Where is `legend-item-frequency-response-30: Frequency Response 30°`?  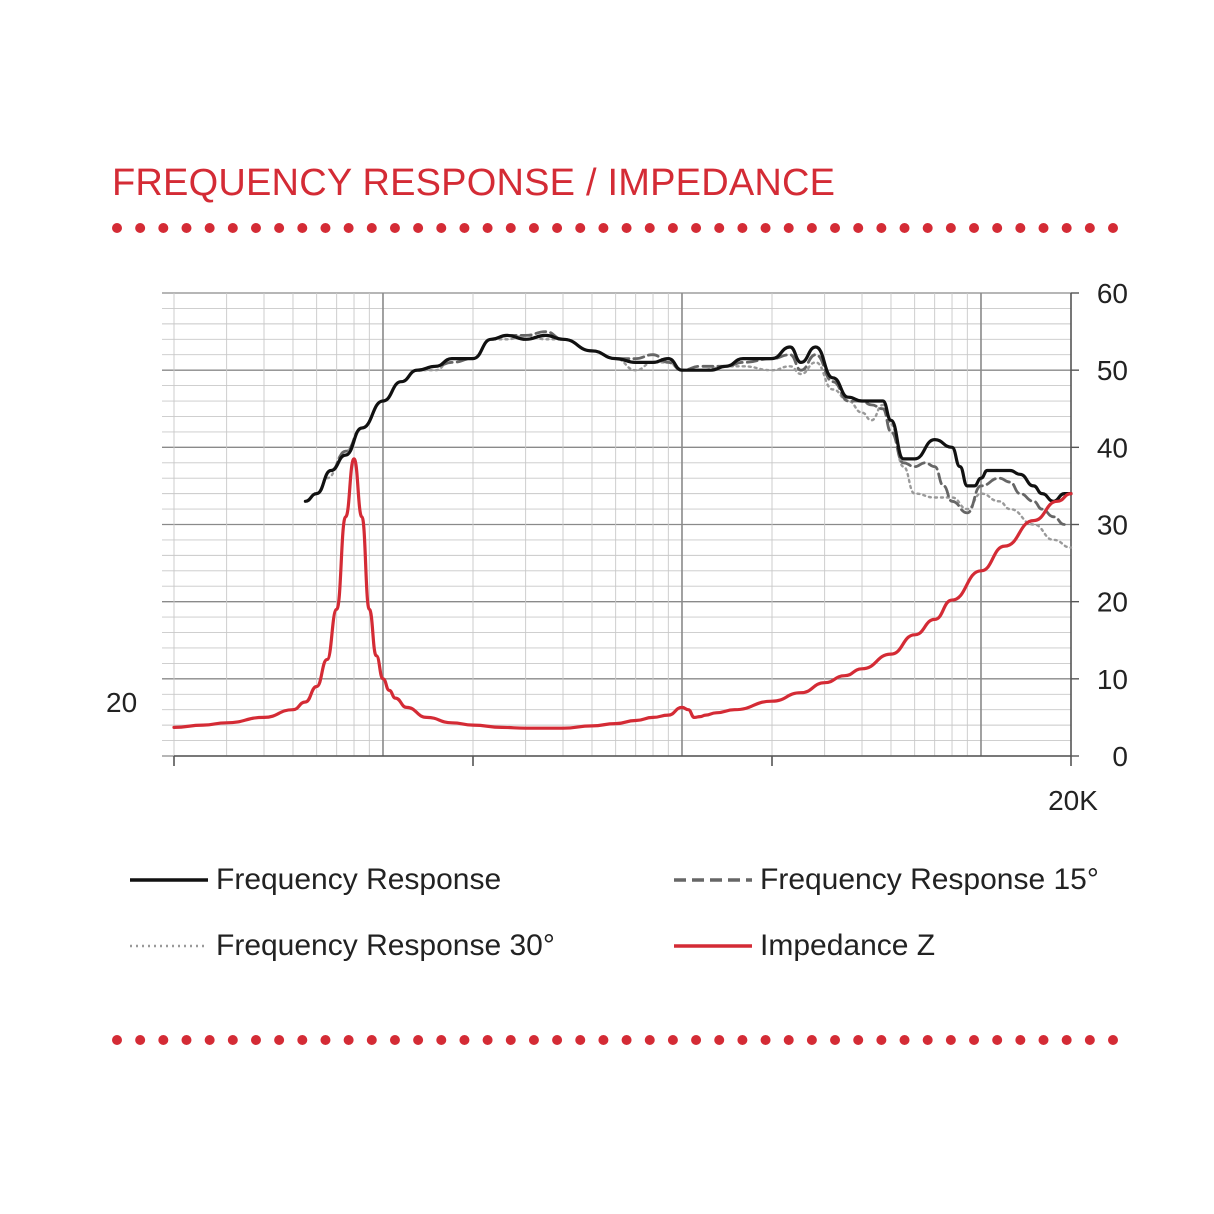 legend-item-frequency-response-30: Frequency Response 30° is located at coordinates (342, 946).